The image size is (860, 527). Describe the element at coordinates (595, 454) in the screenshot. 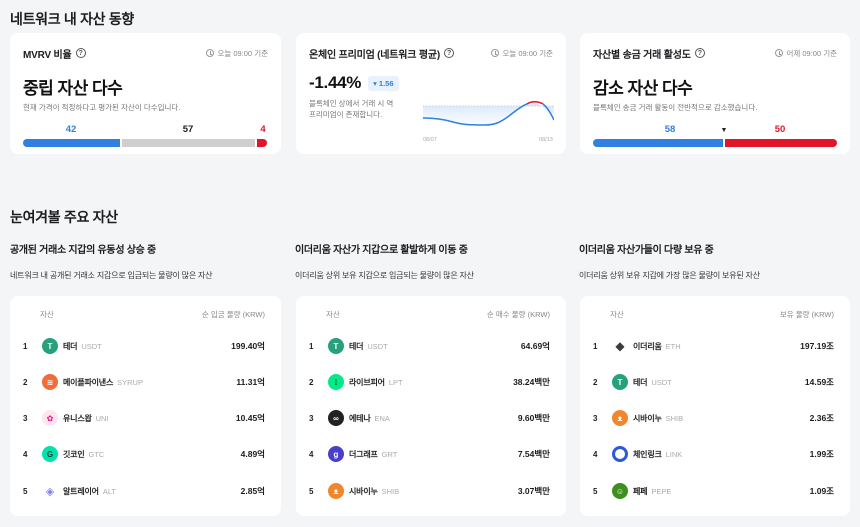

I see `rank: 4` at that location.